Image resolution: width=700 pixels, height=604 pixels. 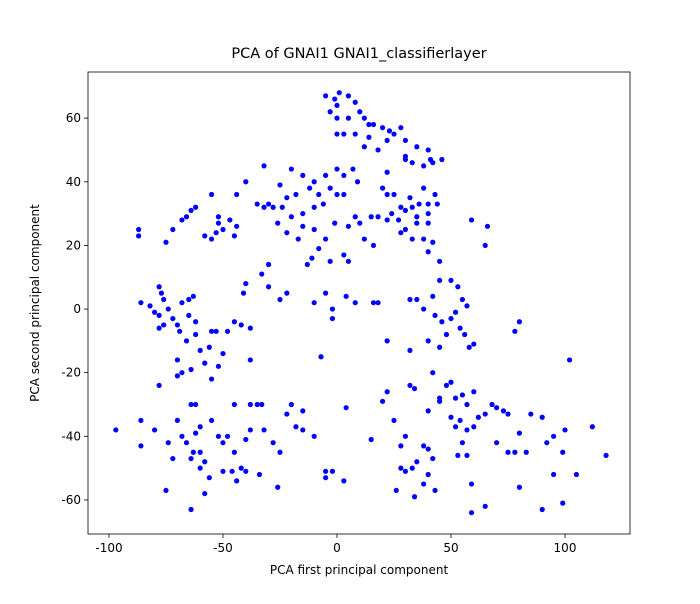 What do you see at coordinates (337, 548) in the screenshot?
I see `x-tick-label: 0` at bounding box center [337, 548].